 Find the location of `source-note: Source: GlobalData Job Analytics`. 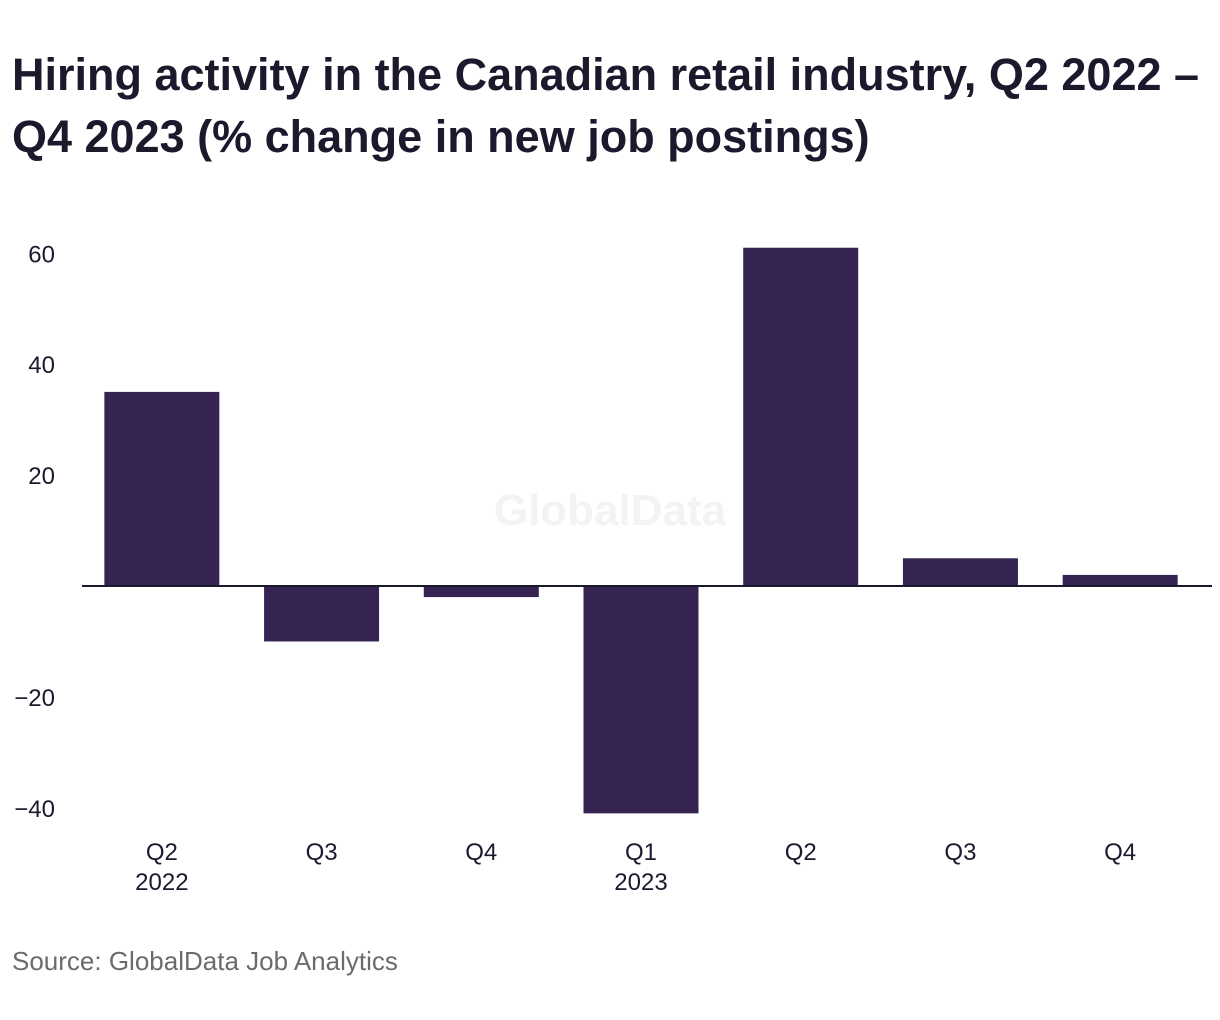

source-note: Source: GlobalData Job Analytics is located at coordinates (205, 961).